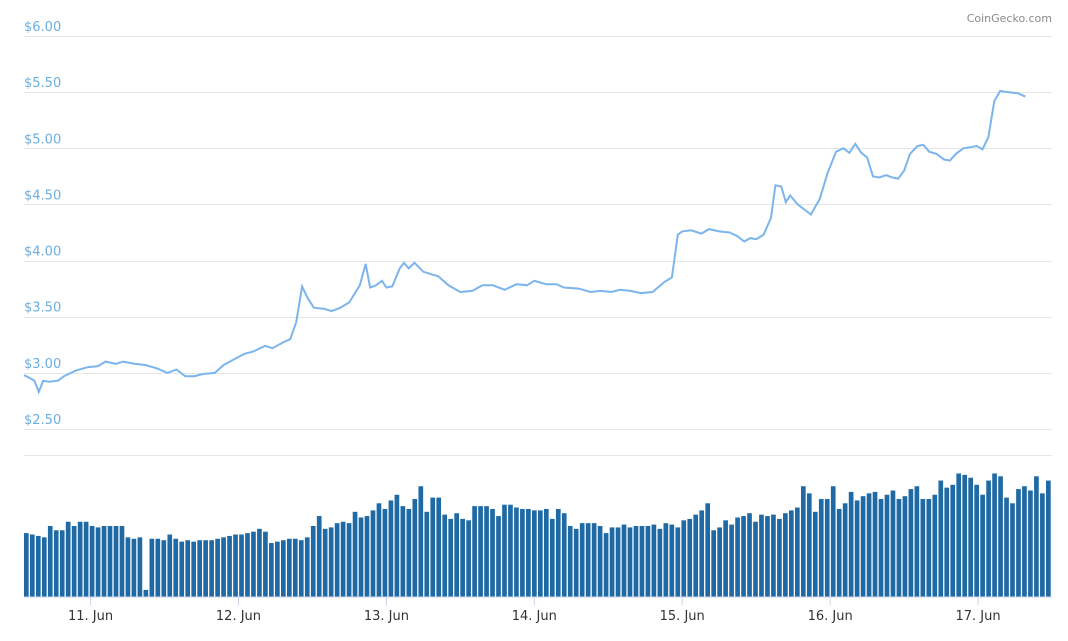 This screenshot has height=641, width=1068. Describe the element at coordinates (1009, 18) in the screenshot. I see `coingecko-watermark: CoinGecko.com` at that location.